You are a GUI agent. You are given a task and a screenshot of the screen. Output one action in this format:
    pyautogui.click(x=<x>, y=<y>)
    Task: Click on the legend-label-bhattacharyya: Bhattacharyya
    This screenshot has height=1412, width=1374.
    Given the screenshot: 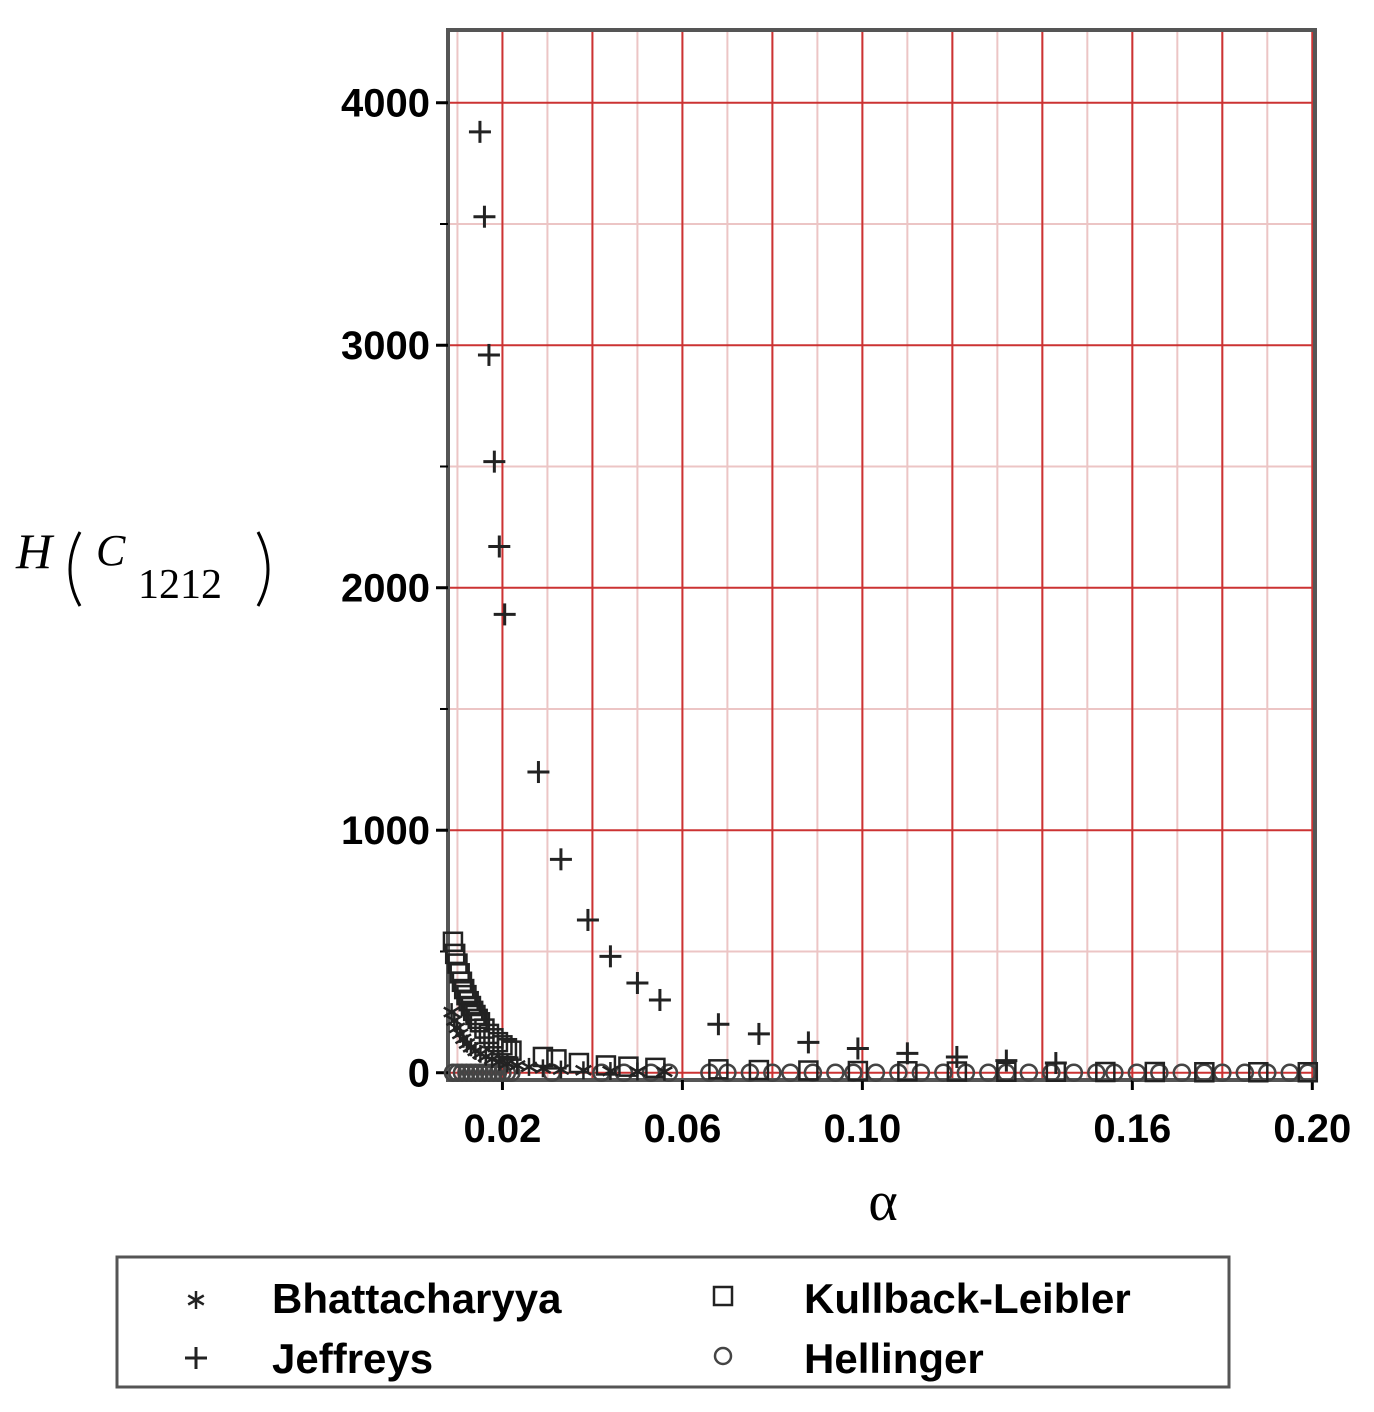 What is the action you would take?
    pyautogui.click(x=417, y=1298)
    